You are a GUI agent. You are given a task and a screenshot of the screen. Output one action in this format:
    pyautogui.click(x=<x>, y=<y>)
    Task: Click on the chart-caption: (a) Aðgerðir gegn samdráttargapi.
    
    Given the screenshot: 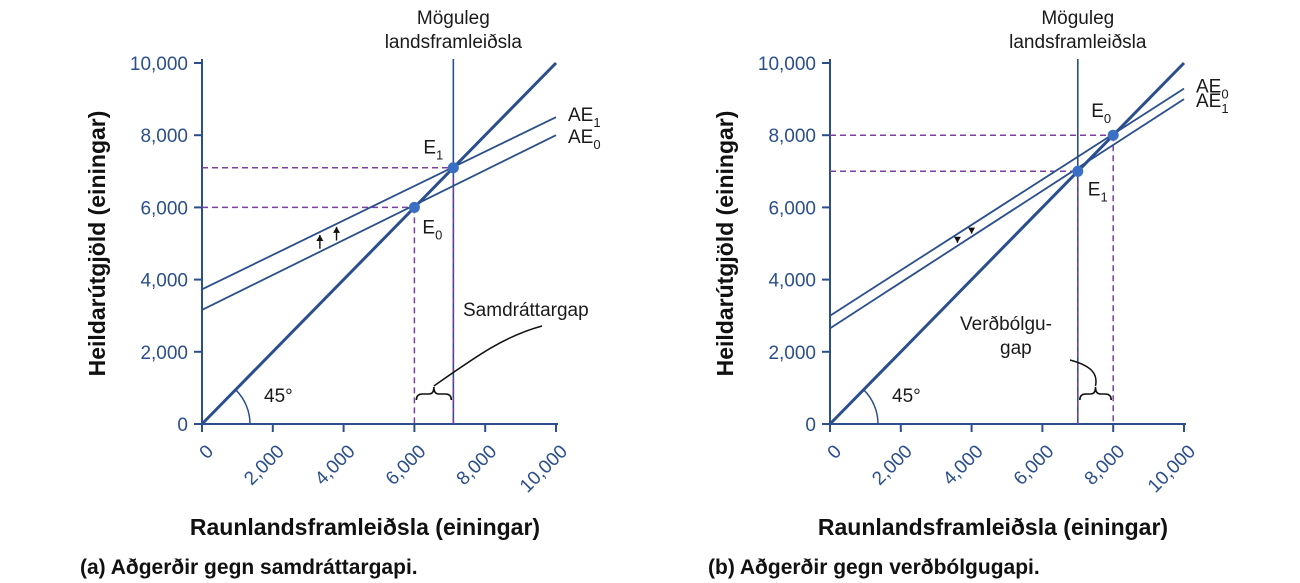 What is the action you would take?
    pyautogui.click(x=249, y=567)
    